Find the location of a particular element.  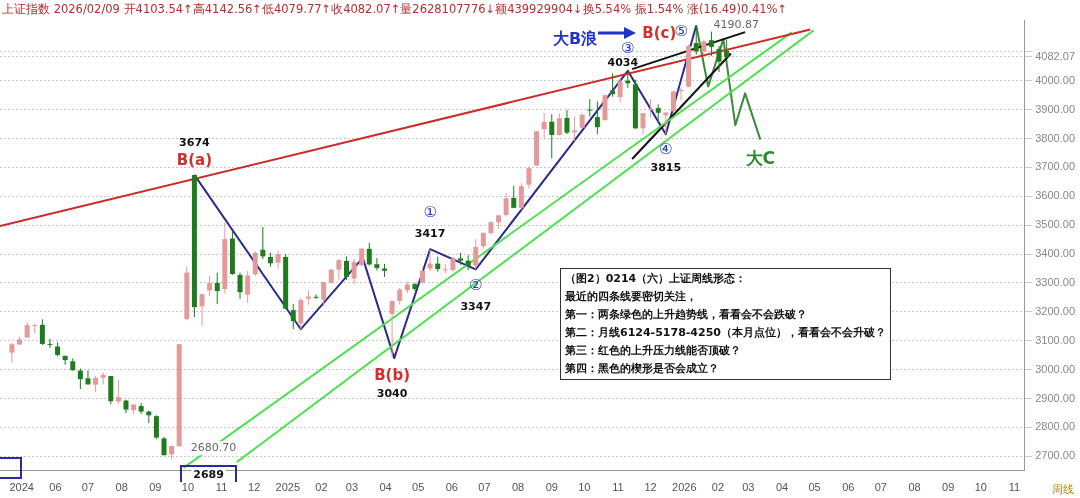

y-tick-label: 3600.00 is located at coordinates (1055, 195).